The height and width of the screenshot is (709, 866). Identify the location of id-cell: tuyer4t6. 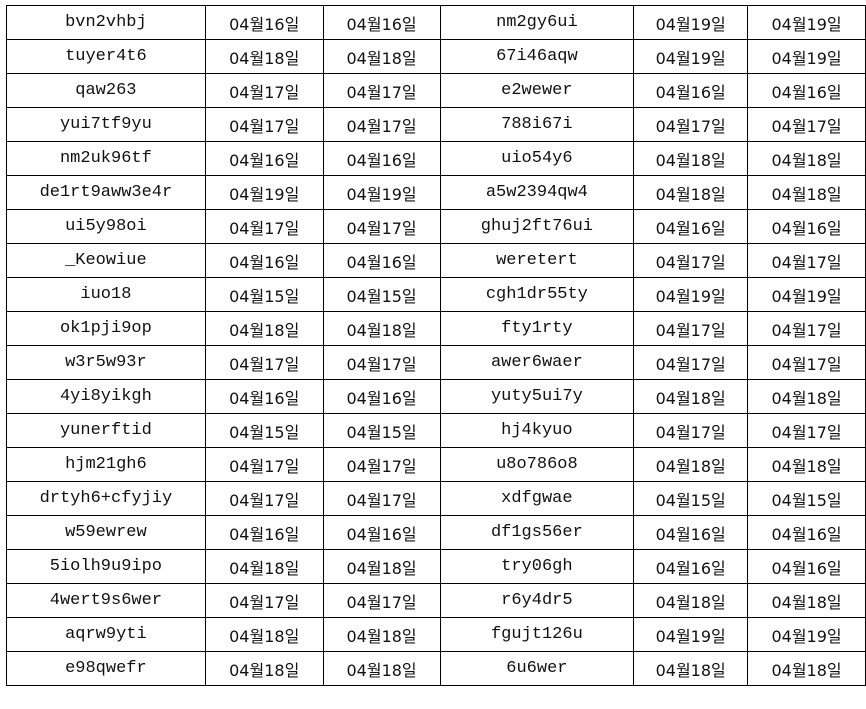
(106, 56).